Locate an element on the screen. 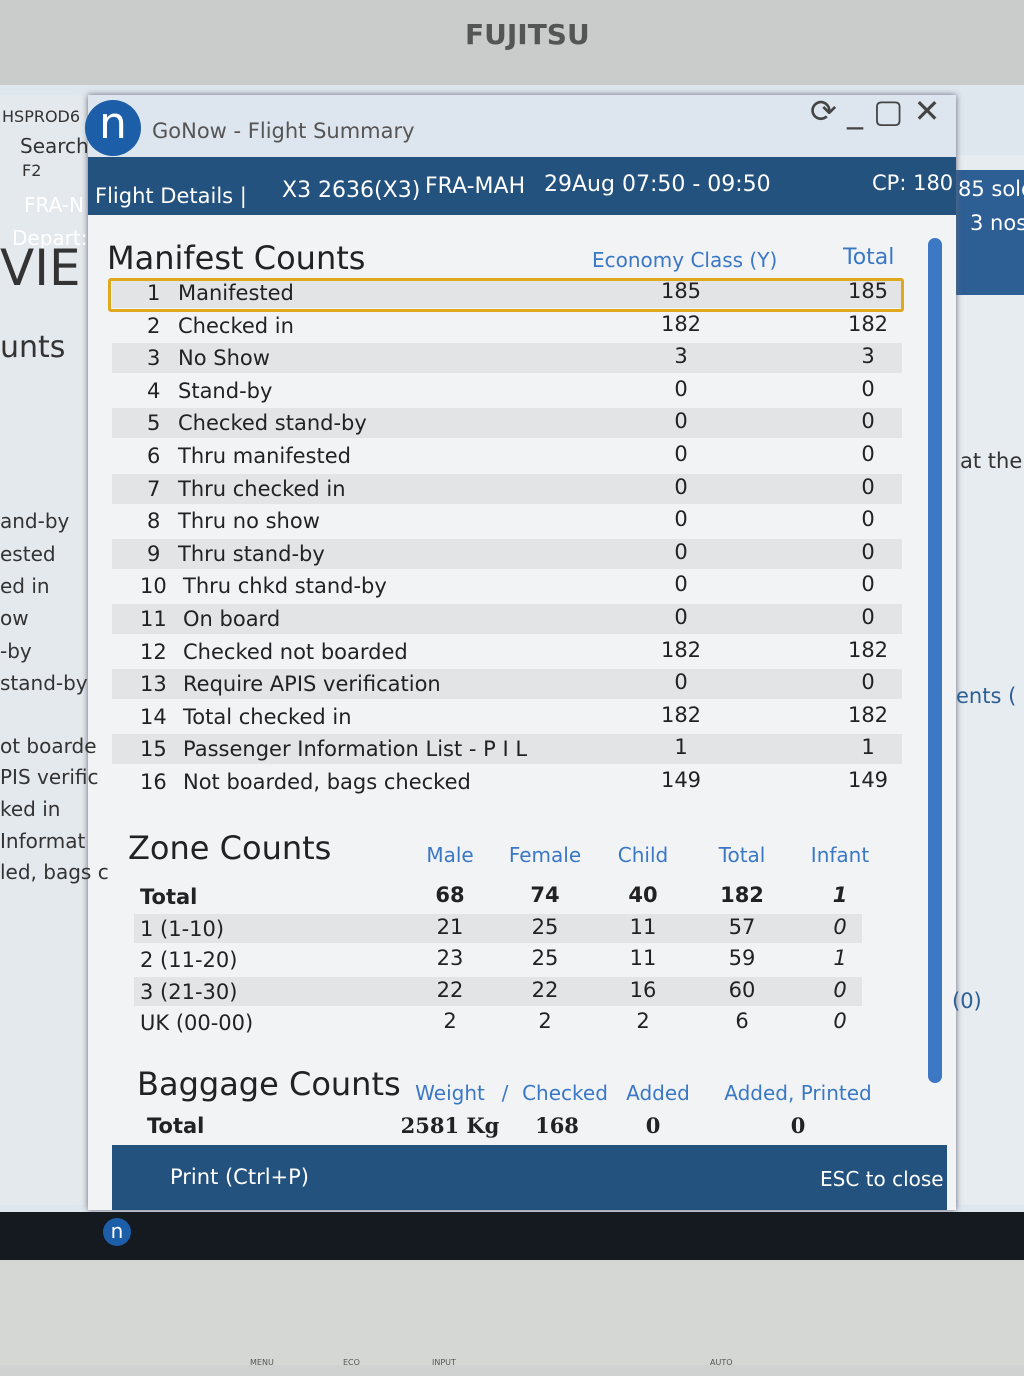 The width and height of the screenshot is (1024, 1376). background-text: 85 sold is located at coordinates (991, 189).